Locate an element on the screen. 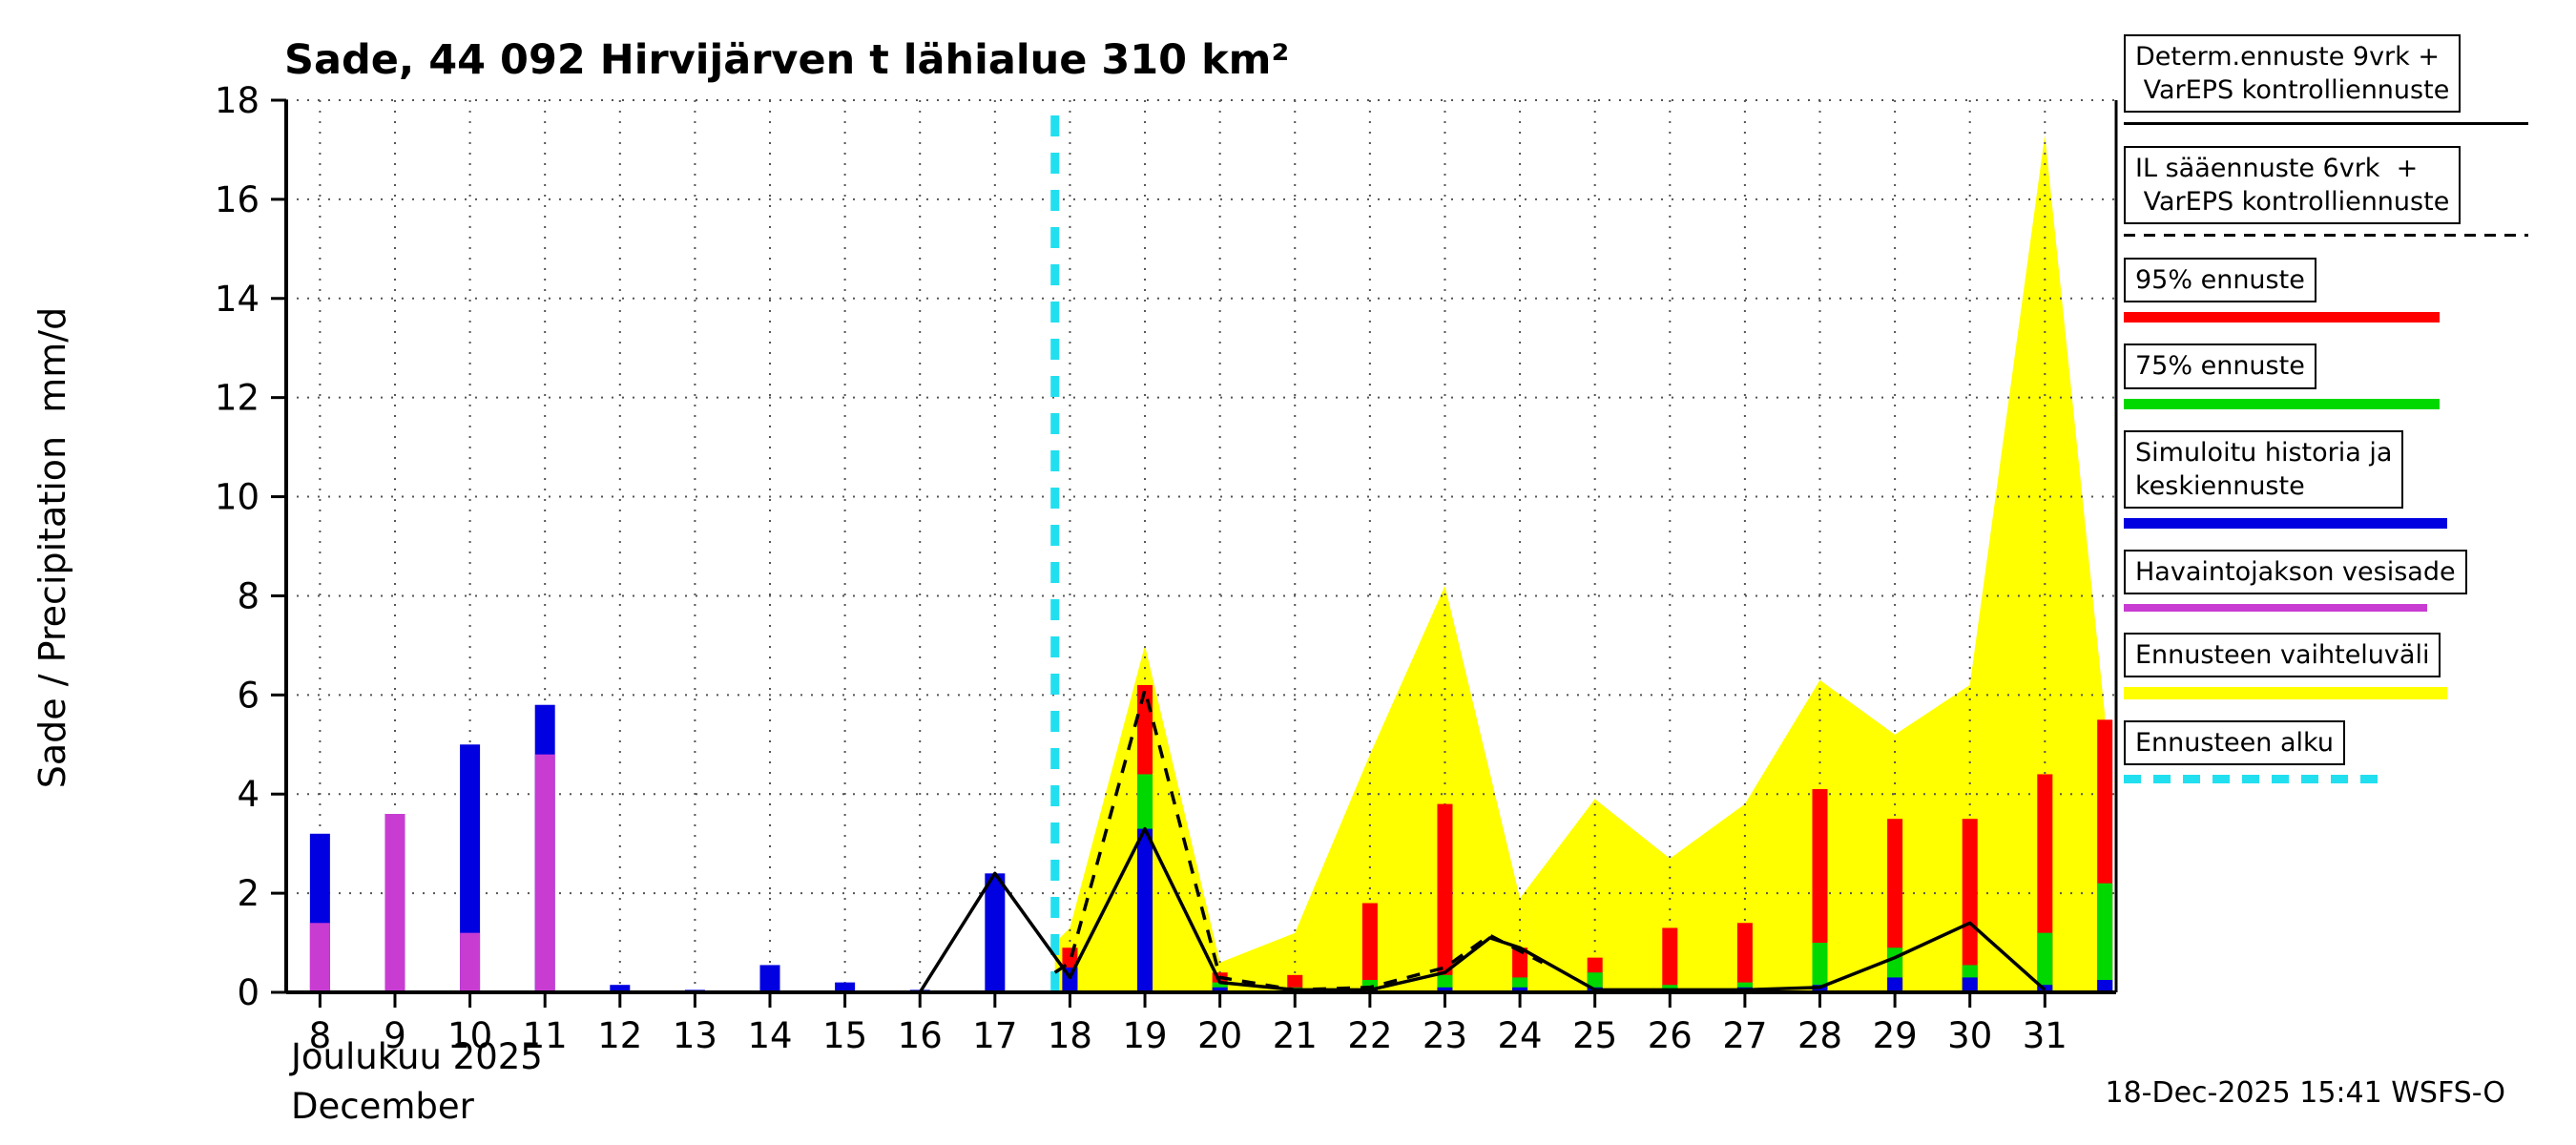 This screenshot has height=1145, width=2576. y-tick-10: 10 is located at coordinates (237, 497).